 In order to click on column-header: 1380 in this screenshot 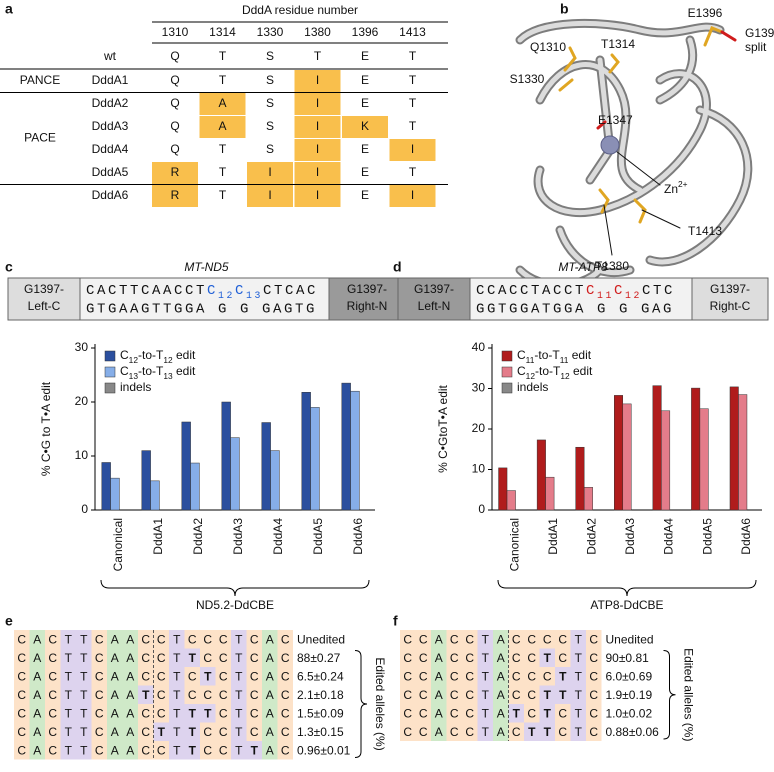, I will do `click(317, 32)`.